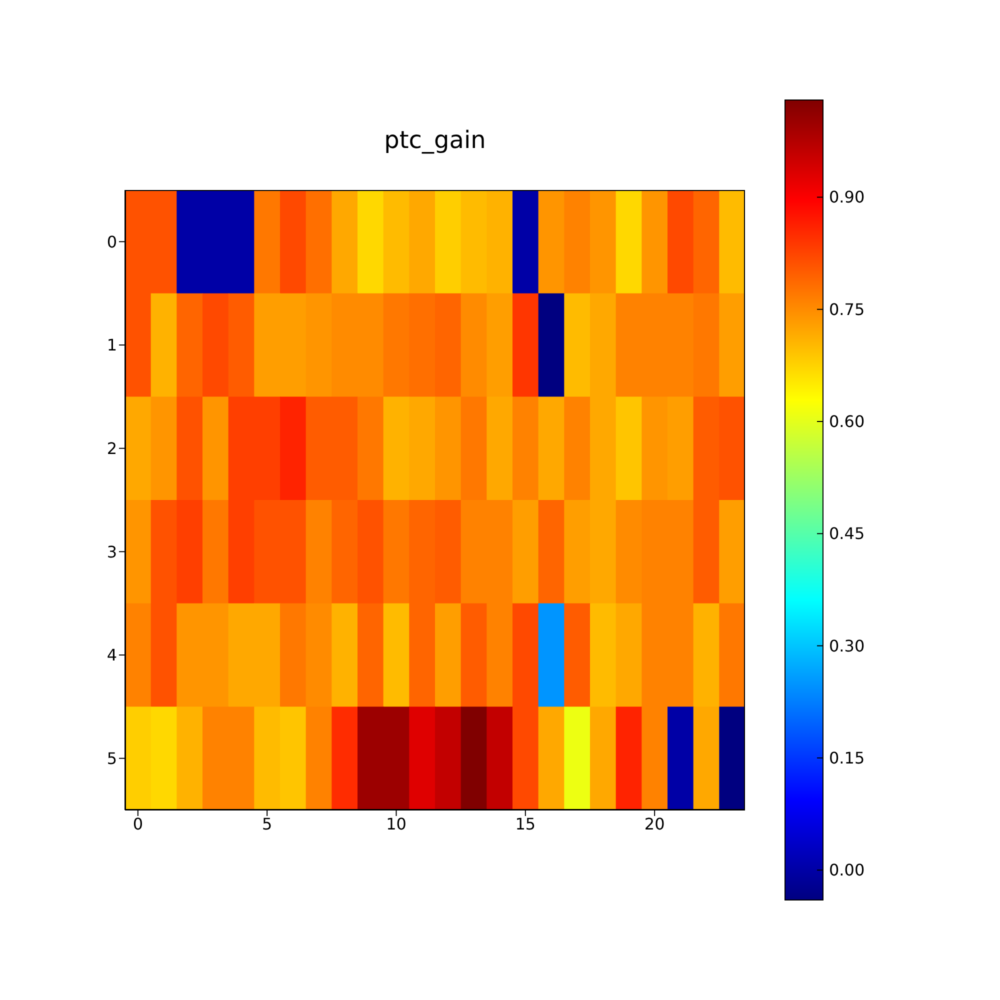 The image size is (1000, 1000). I want to click on color-bar-label: 0.45, so click(847, 534).